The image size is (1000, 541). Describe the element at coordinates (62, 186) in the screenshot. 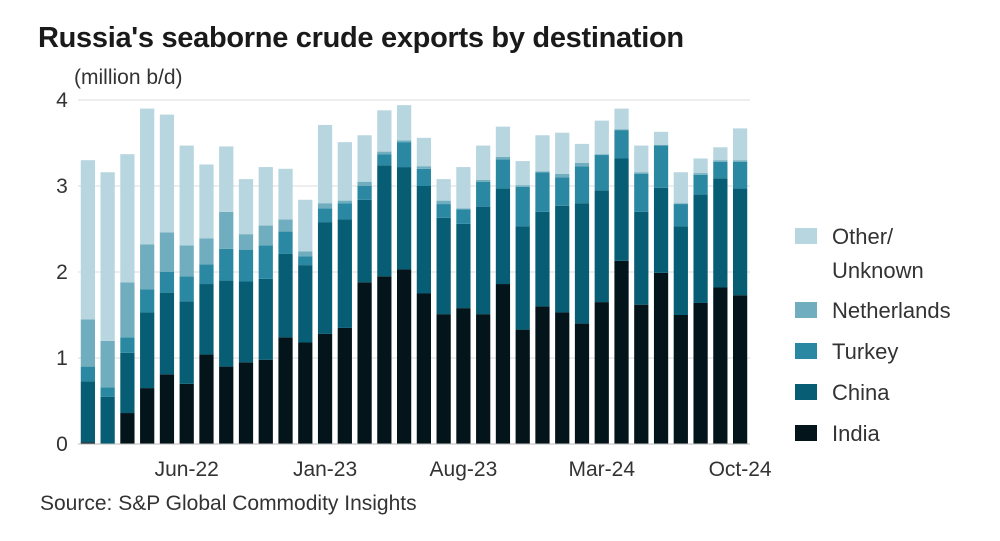

I see `y-tick-label: 3` at that location.